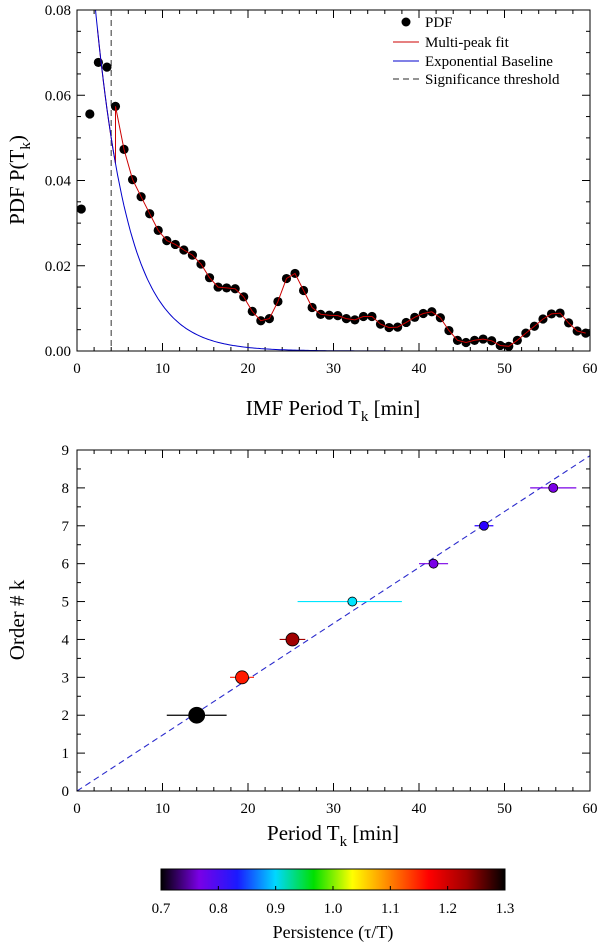  I want to click on legend-pdf-marker, so click(406, 22).